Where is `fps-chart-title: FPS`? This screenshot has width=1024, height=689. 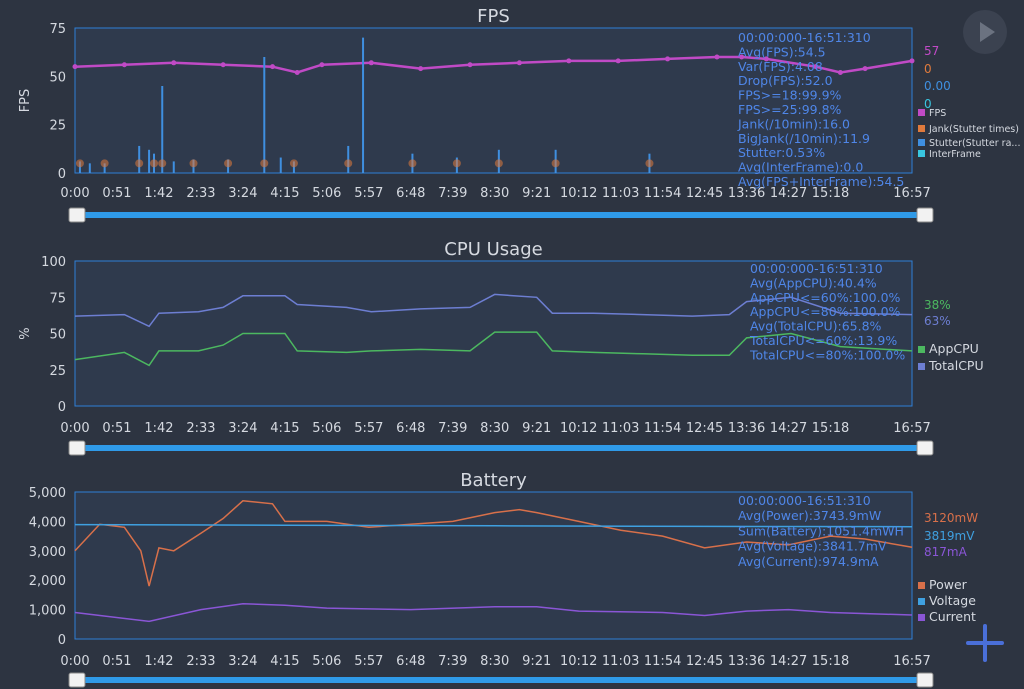 fps-chart-title: FPS is located at coordinates (493, 16).